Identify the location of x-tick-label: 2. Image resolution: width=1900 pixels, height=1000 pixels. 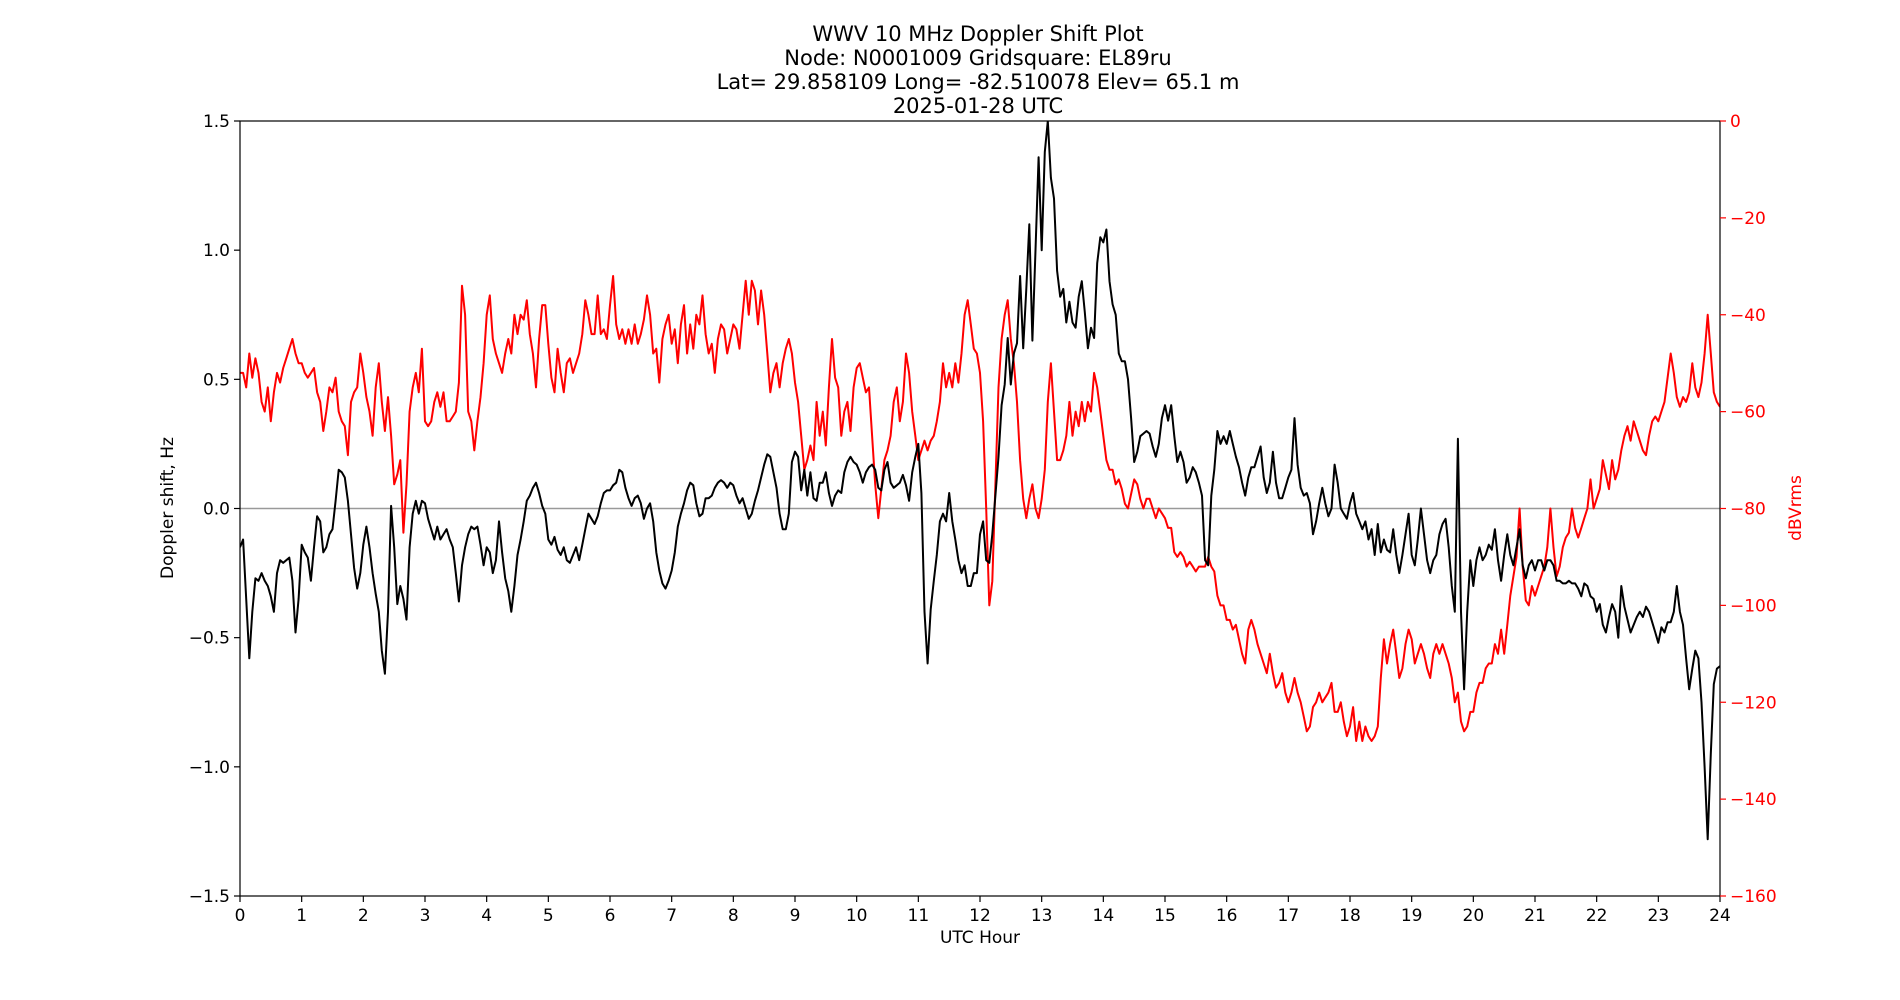
(363, 916).